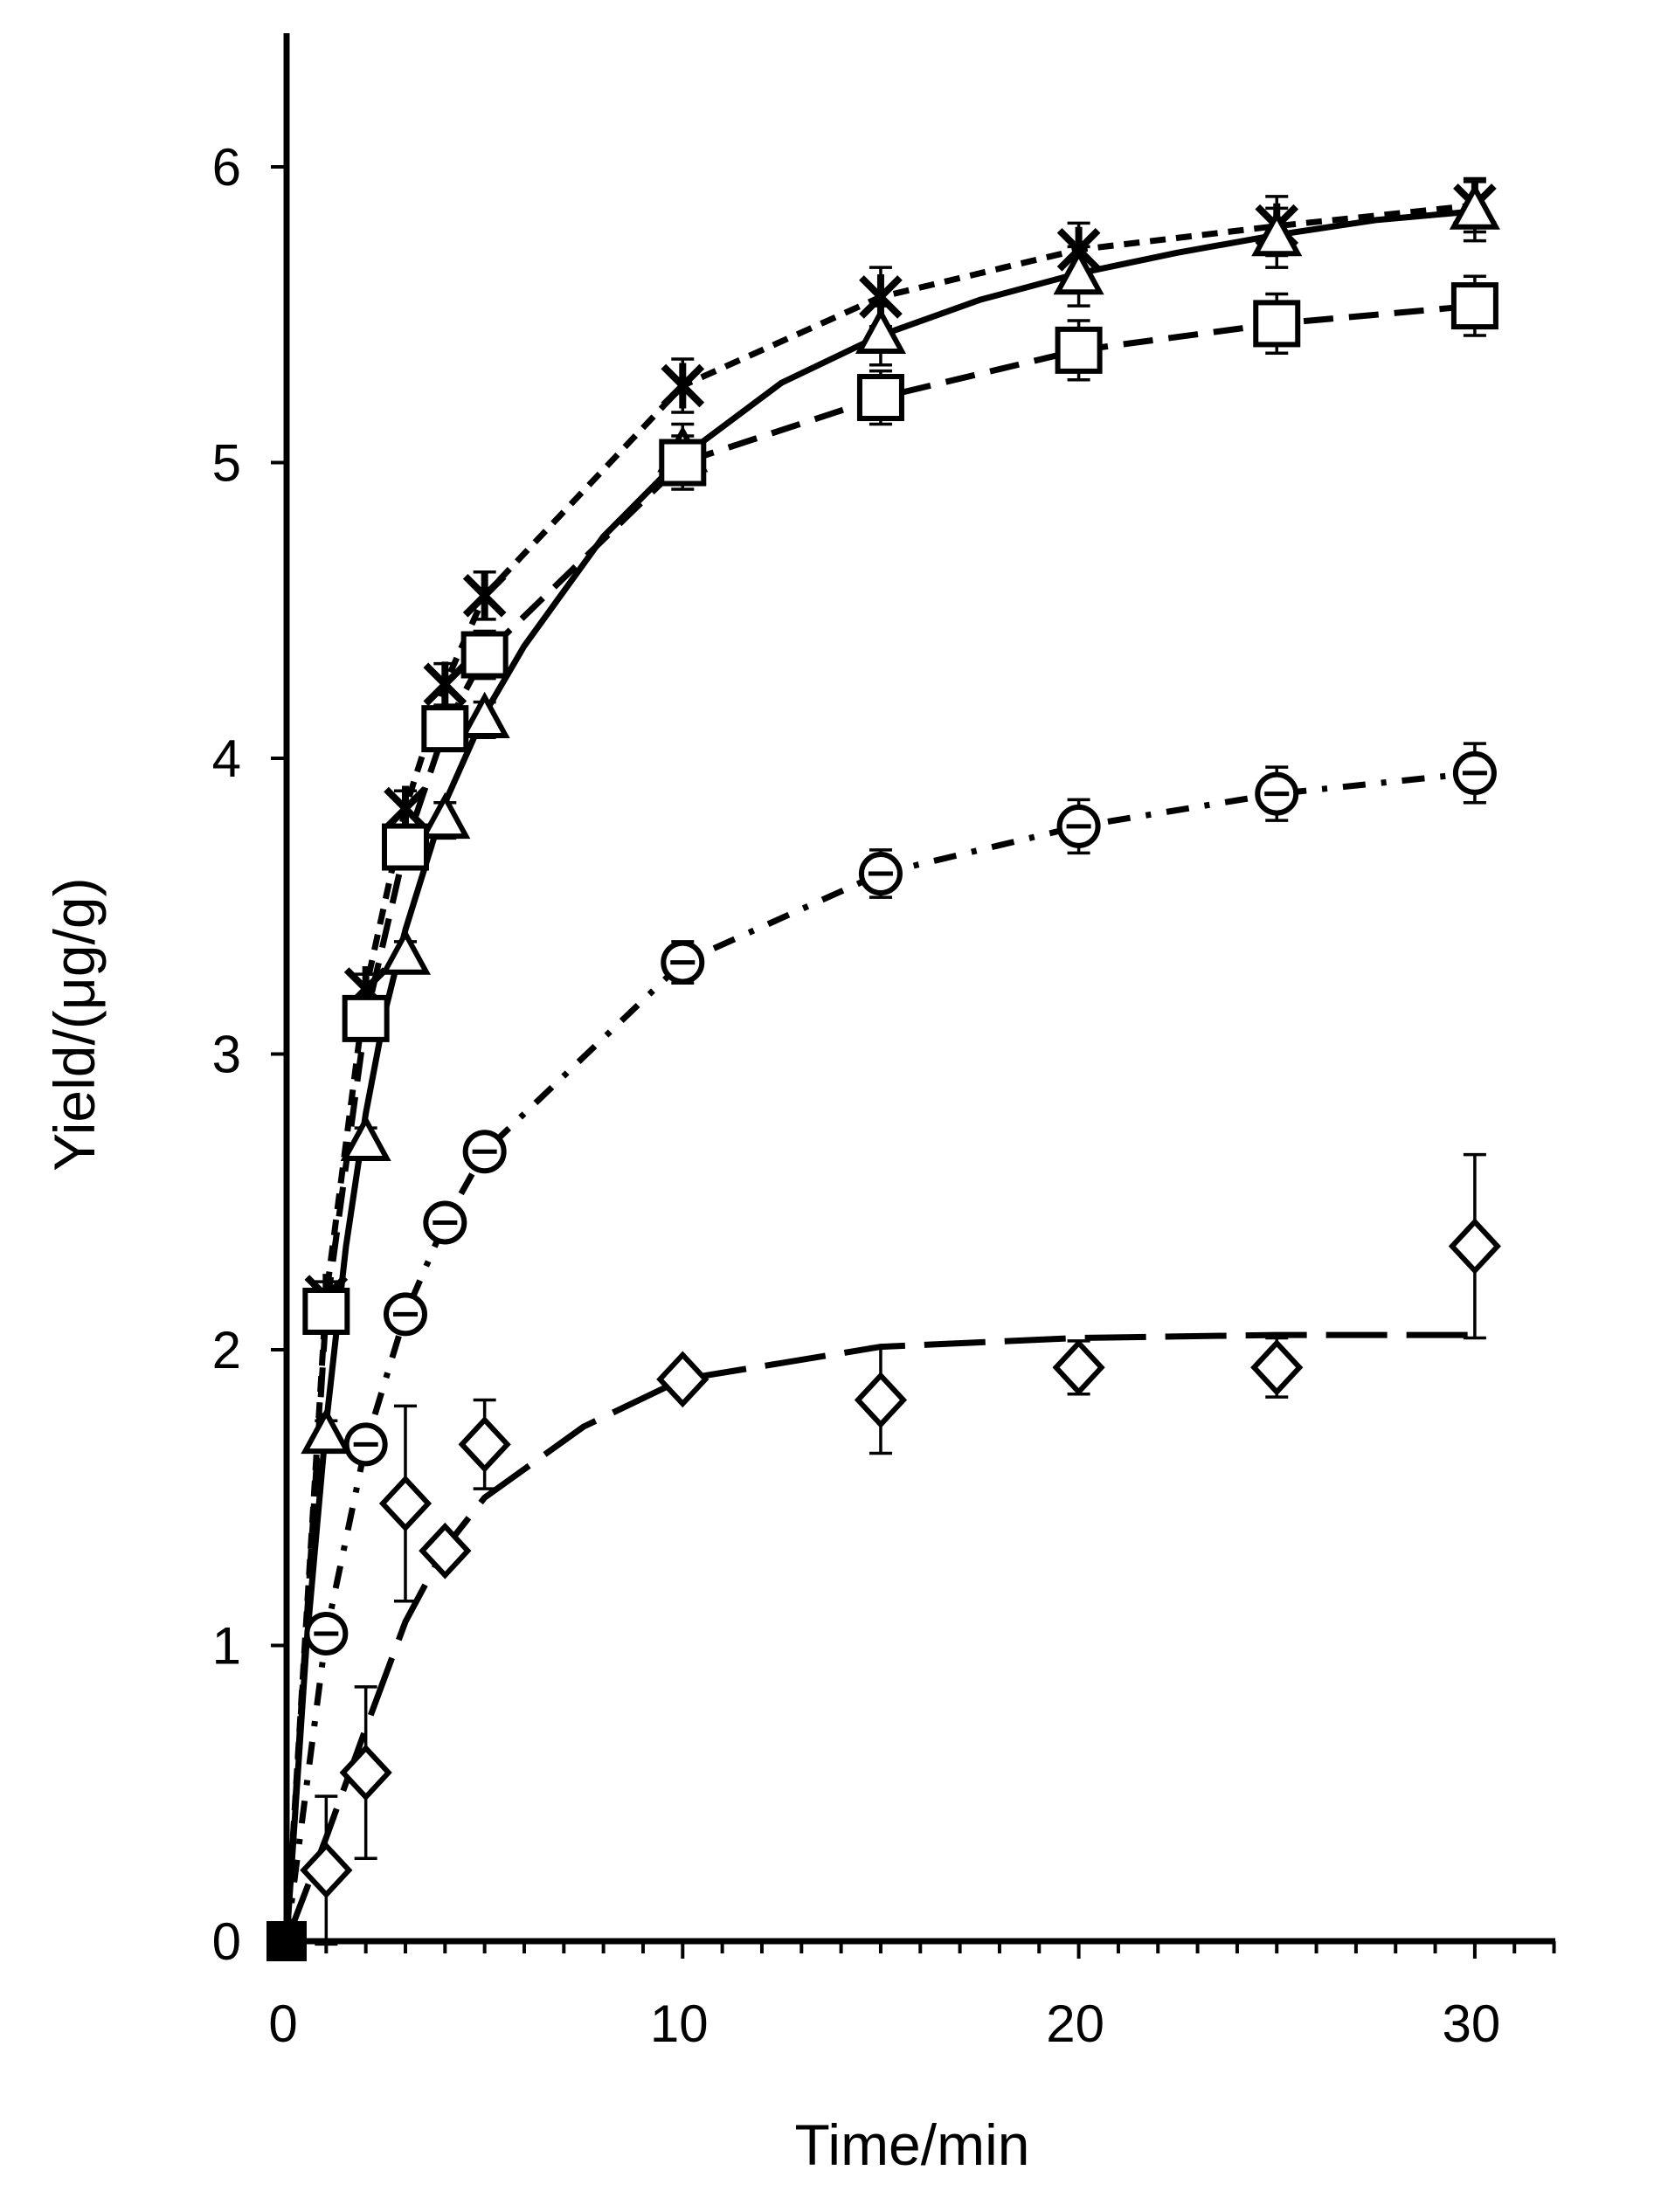  What do you see at coordinates (912, 2144) in the screenshot?
I see `x-axis-title: Time/min` at bounding box center [912, 2144].